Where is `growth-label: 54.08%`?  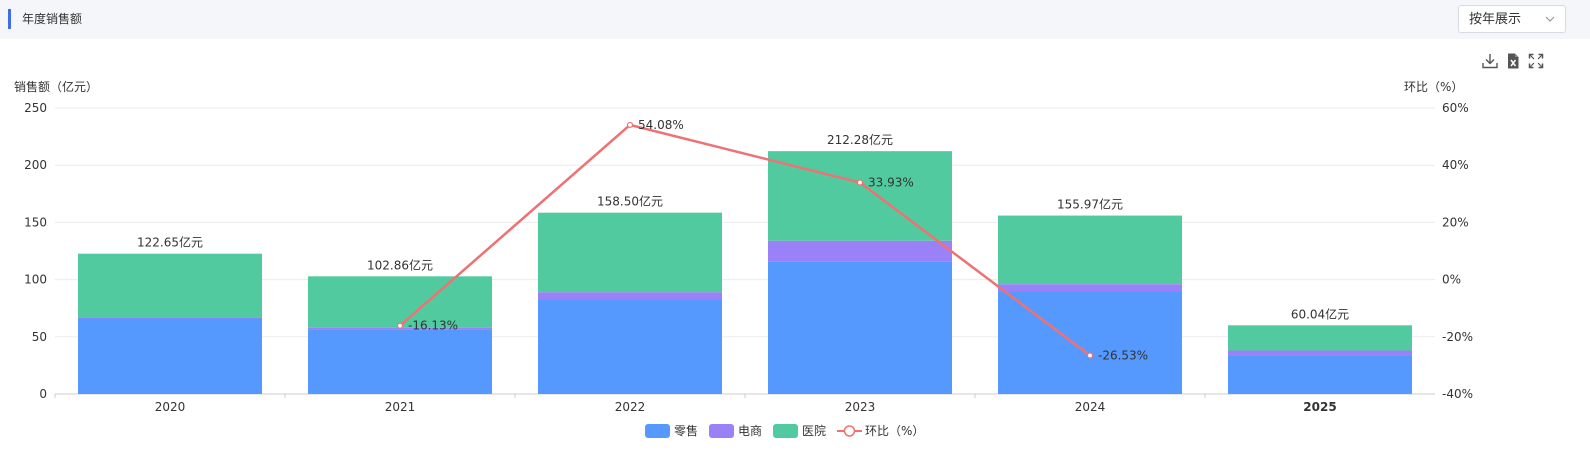
growth-label: 54.08% is located at coordinates (661, 125).